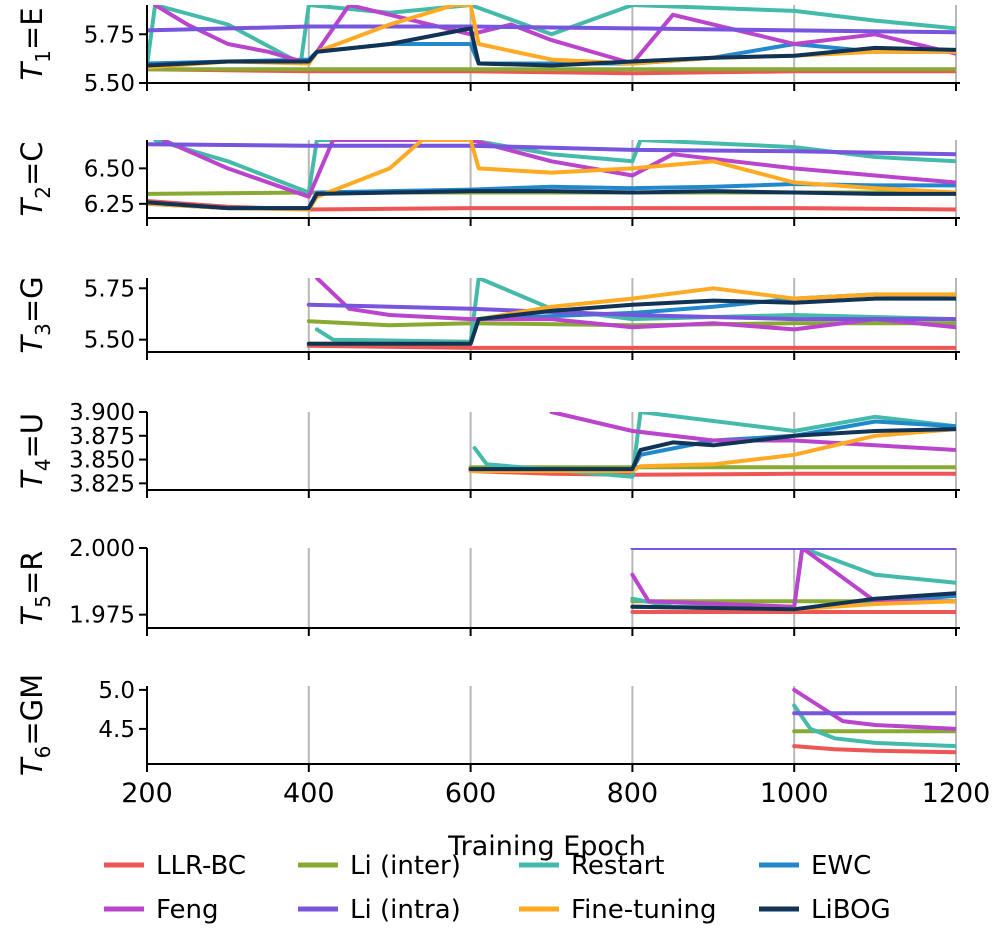 The width and height of the screenshot is (998, 938). Describe the element at coordinates (956, 793) in the screenshot. I see `x-tick-label: 1200` at that location.